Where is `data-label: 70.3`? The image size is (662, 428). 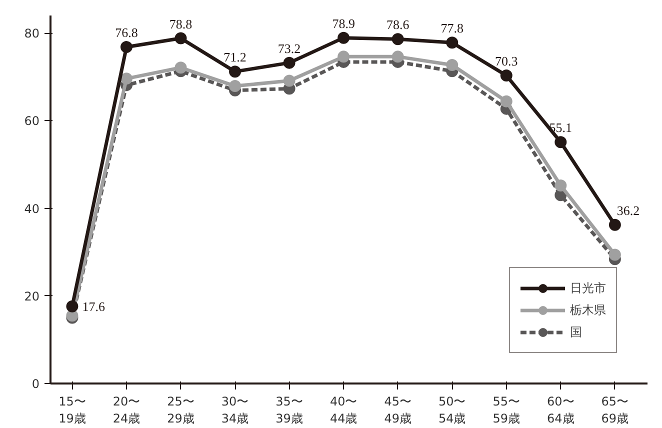 data-label: 70.3 is located at coordinates (506, 61).